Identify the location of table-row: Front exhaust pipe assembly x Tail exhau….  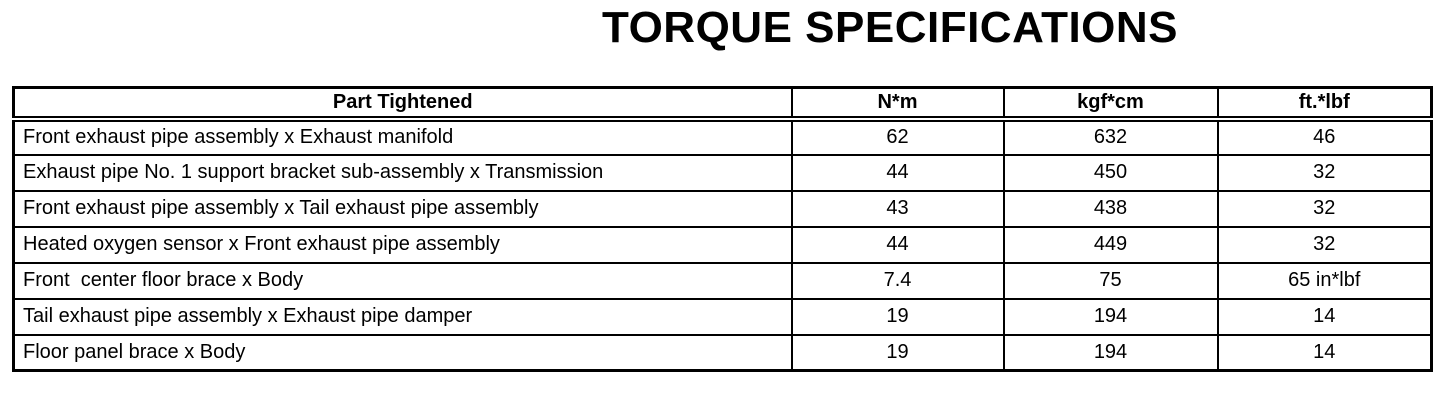
(722, 208).